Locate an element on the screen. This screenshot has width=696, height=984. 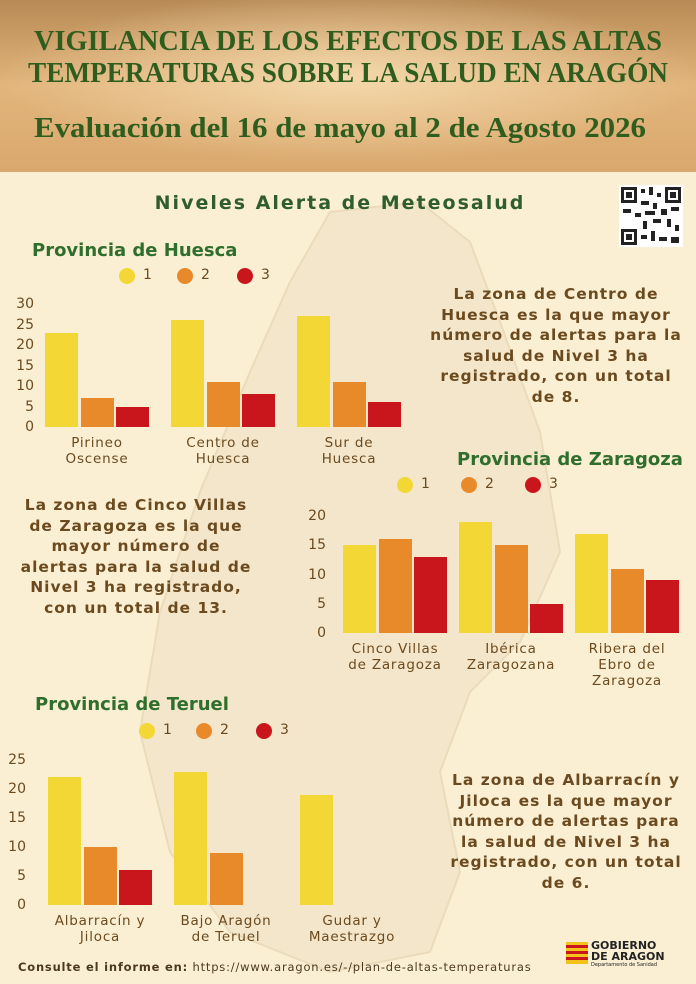
header-title: TEMPERATURAS SOBRE LA SALUD EN ARAGÓN is located at coordinates (348, 72).